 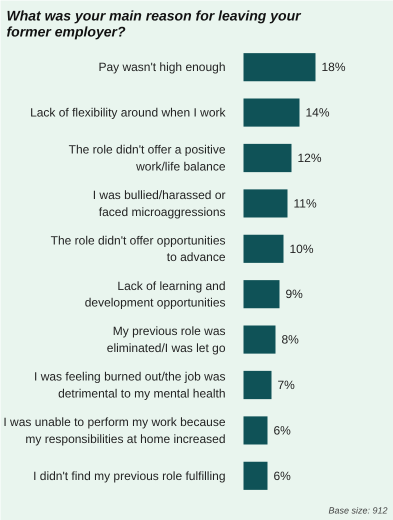 What do you see at coordinates (318, 113) in the screenshot?
I see `data-label: 14%` at bounding box center [318, 113].